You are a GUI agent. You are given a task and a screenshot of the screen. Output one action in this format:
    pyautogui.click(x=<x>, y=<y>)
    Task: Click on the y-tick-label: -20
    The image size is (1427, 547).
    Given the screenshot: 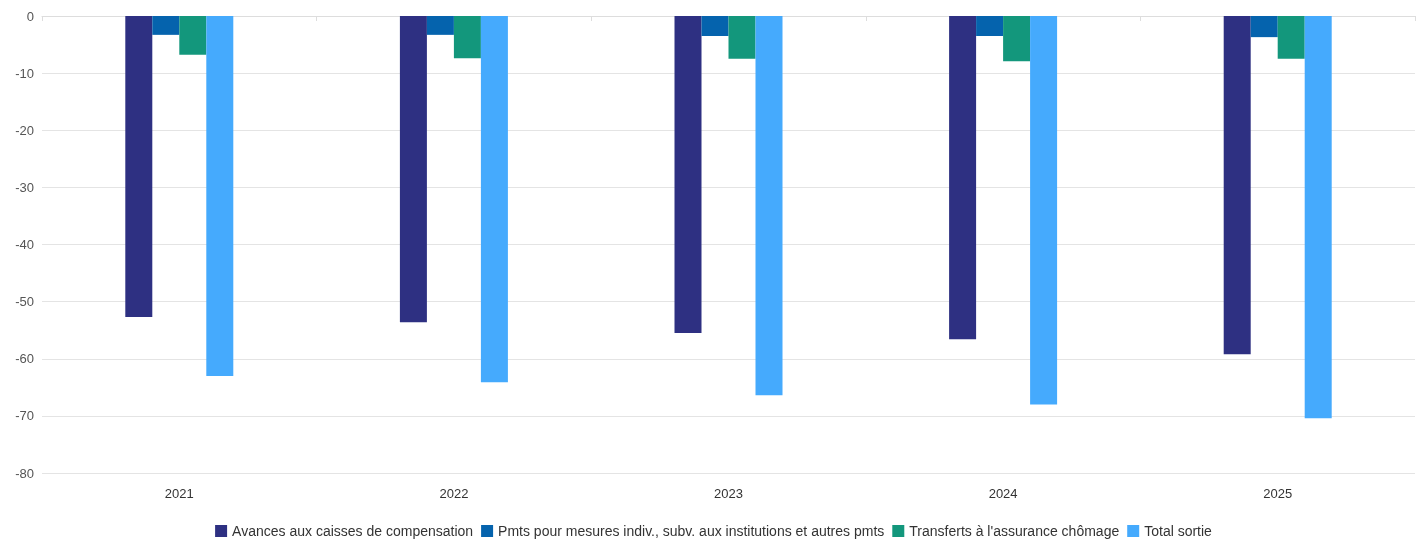 What is the action you would take?
    pyautogui.click(x=24, y=130)
    